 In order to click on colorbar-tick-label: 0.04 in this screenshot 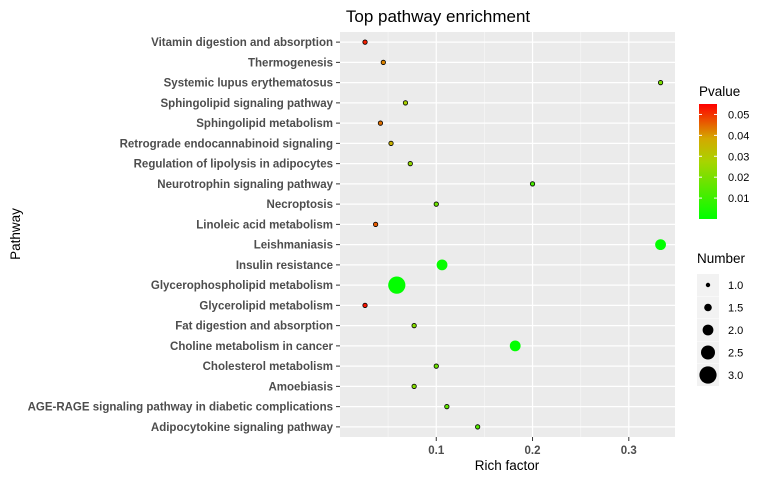, I will do `click(738, 136)`.